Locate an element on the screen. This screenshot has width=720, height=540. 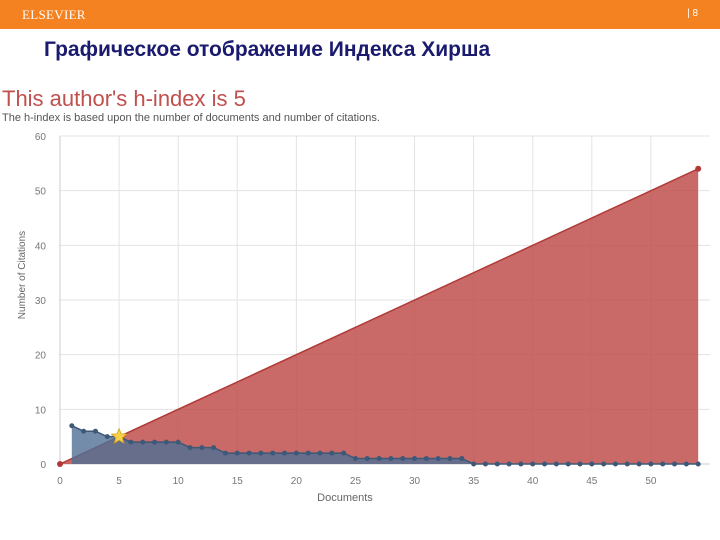
h-index-star-icon is located at coordinates (119, 435).